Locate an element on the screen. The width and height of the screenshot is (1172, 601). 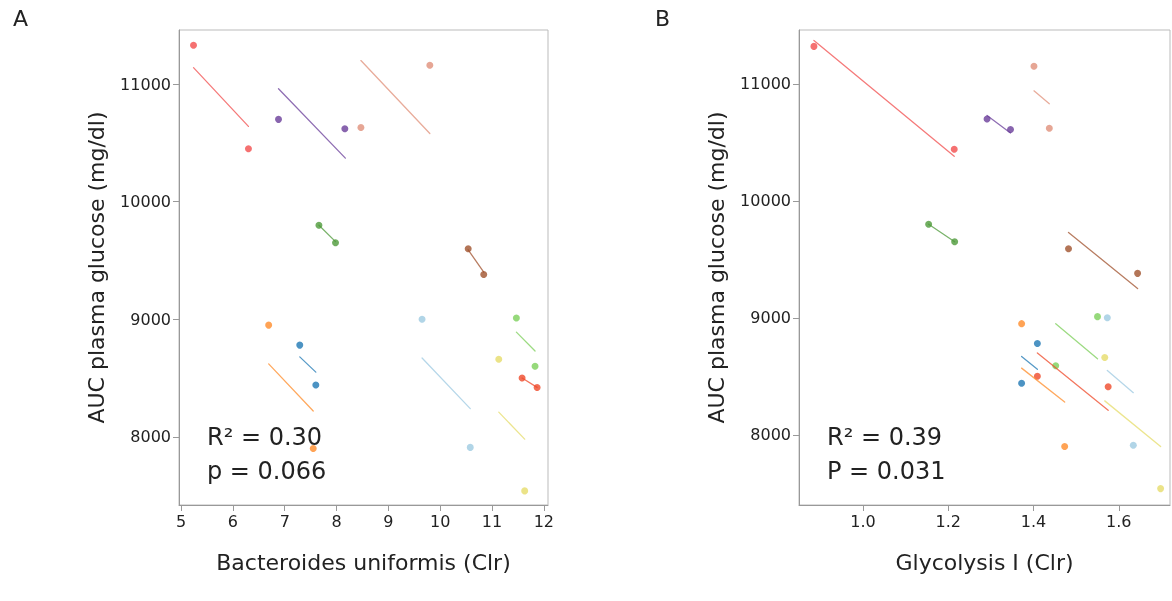
annotation: R² = 0.39 is located at coordinates (885, 437).